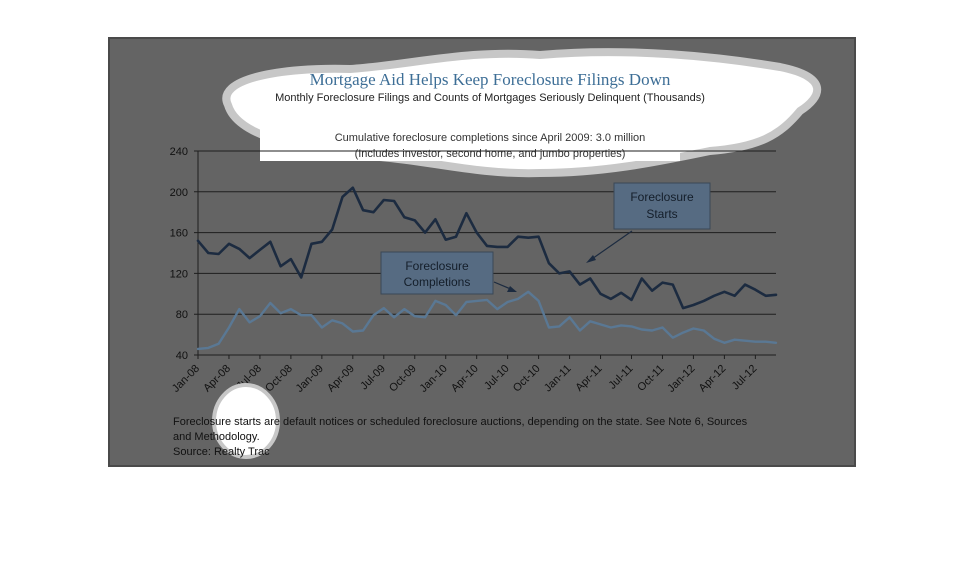  Describe the element at coordinates (246, 421) in the screenshot. I see `highlight-blob` at that location.